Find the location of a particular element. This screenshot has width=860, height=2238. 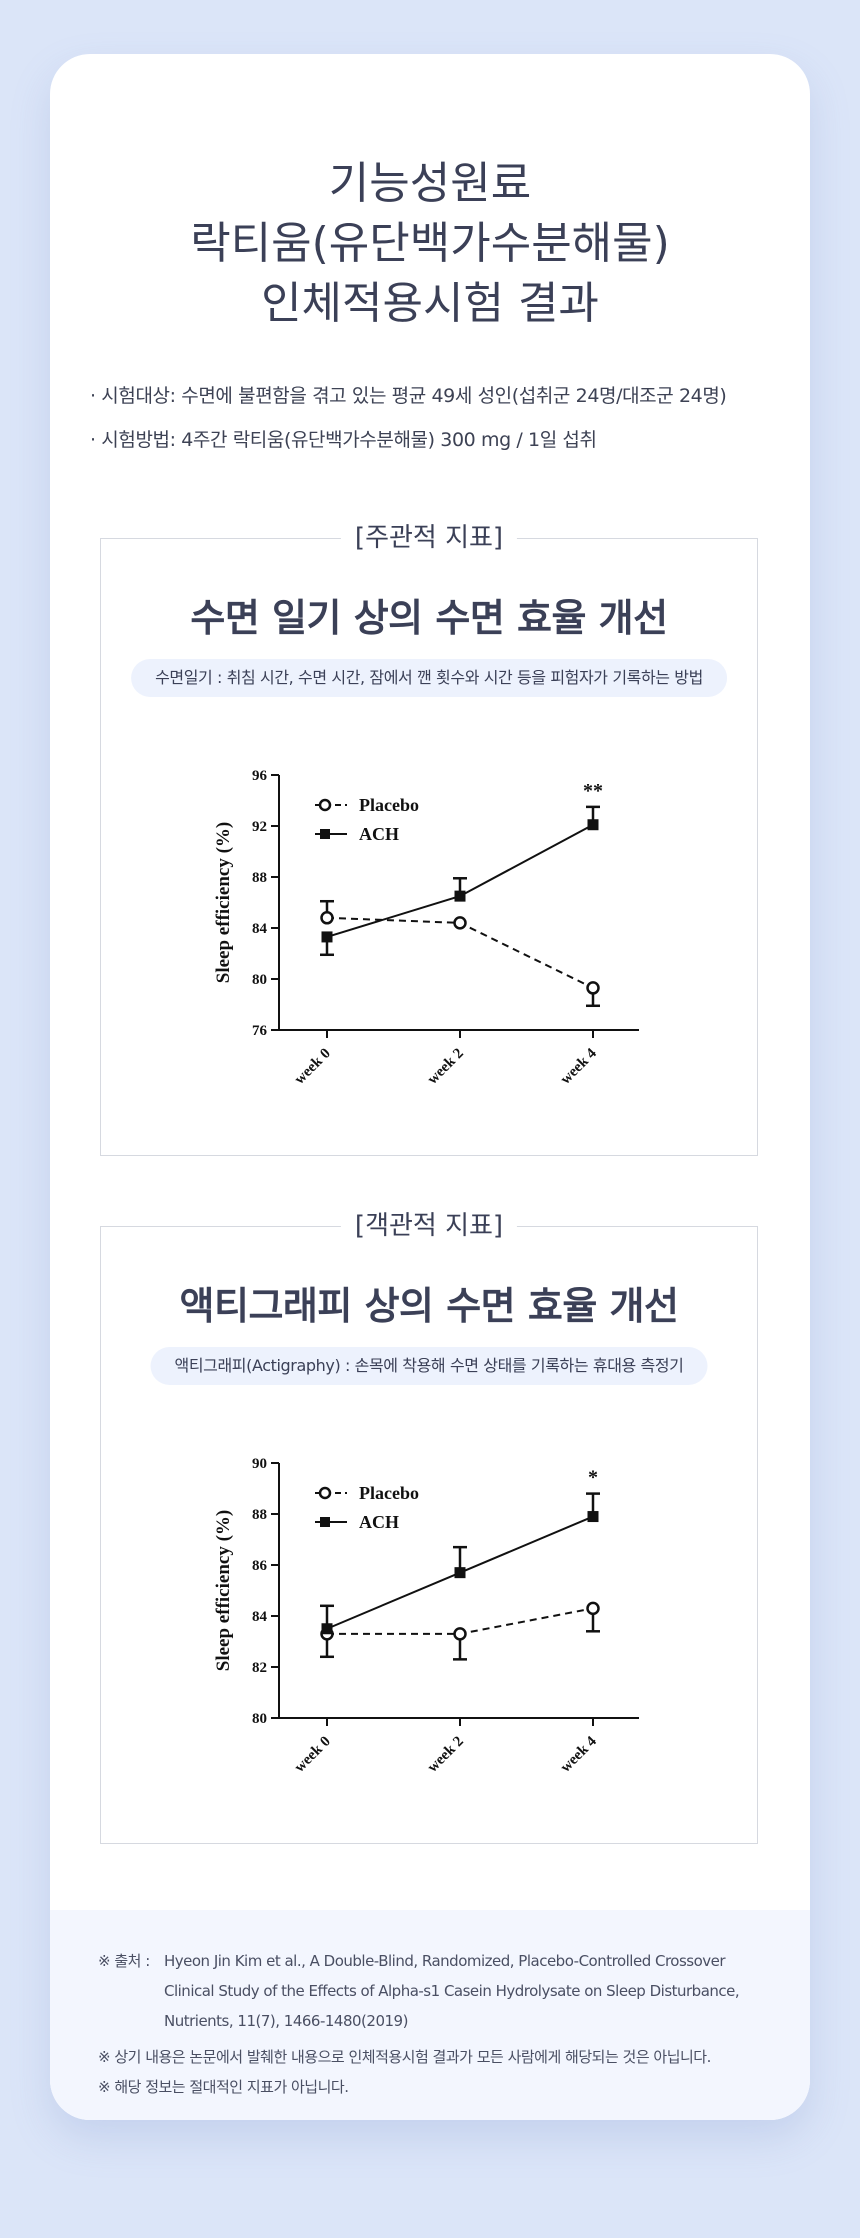

section-tag: [주관적 지표] is located at coordinates (429, 538).